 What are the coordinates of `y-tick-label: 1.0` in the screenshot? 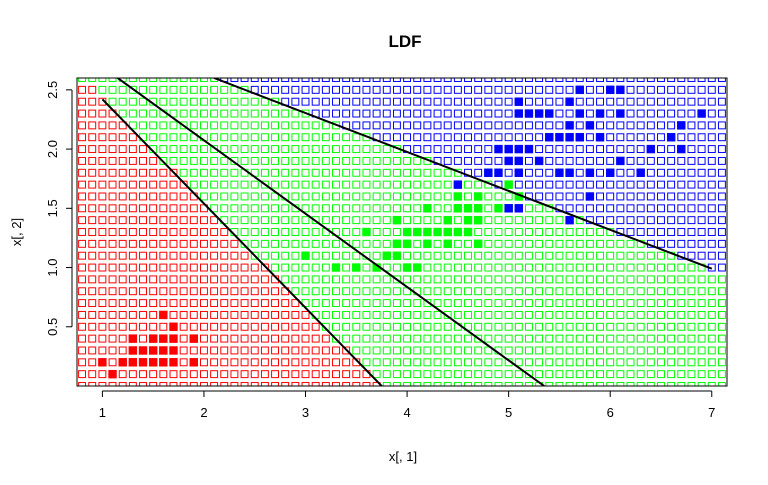 It's located at (52, 267).